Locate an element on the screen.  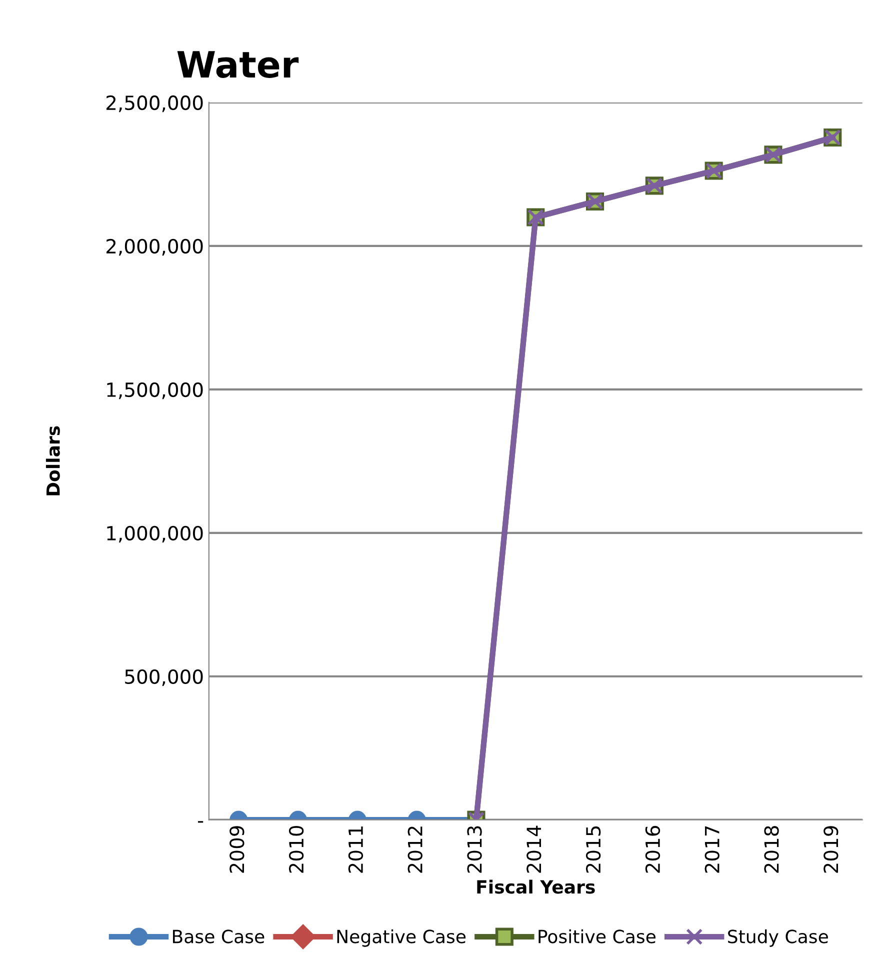
legend-label: Base Case is located at coordinates (218, 937).